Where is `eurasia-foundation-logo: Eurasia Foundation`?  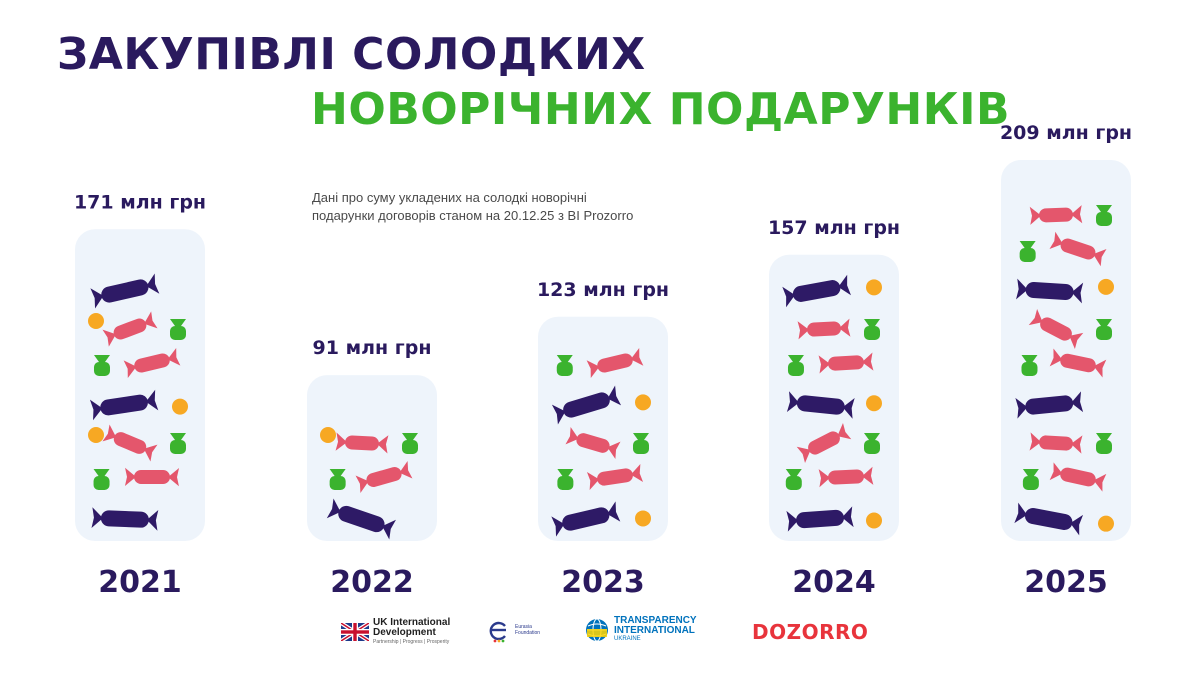
eurasia-foundation-logo: Eurasia Foundation is located at coordinates (516, 630).